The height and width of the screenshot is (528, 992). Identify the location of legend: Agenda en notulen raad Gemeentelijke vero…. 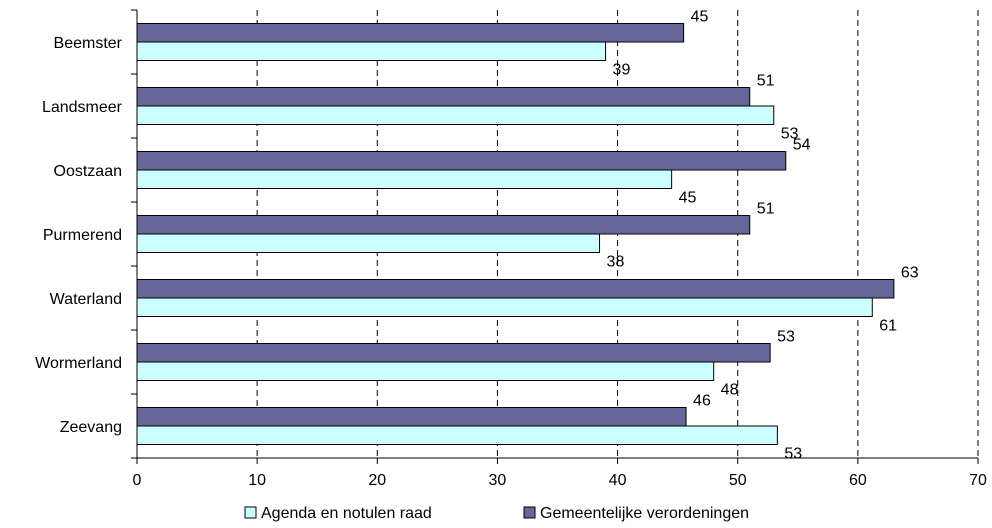
(496, 513).